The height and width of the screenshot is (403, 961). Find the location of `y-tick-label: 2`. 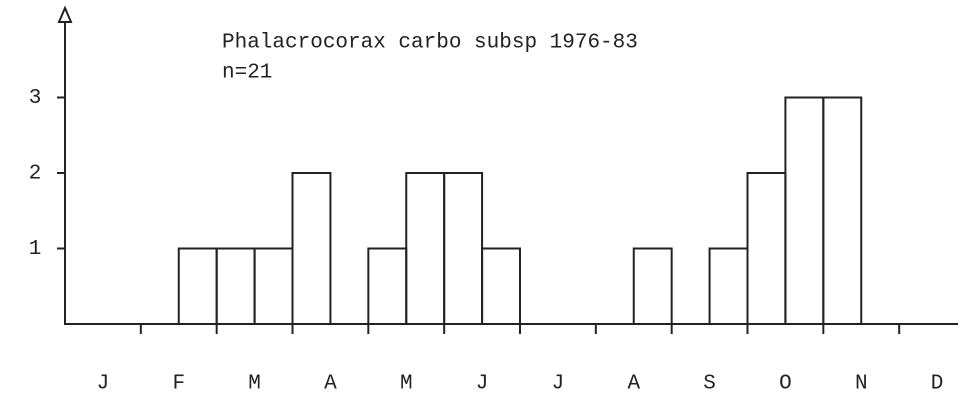

y-tick-label: 2 is located at coordinates (35, 174).